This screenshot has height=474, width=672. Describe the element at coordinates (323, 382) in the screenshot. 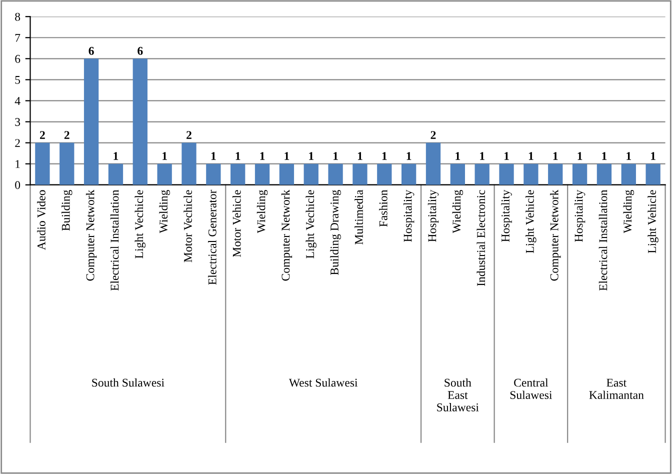

I see `text: West Sulawesi` at that location.